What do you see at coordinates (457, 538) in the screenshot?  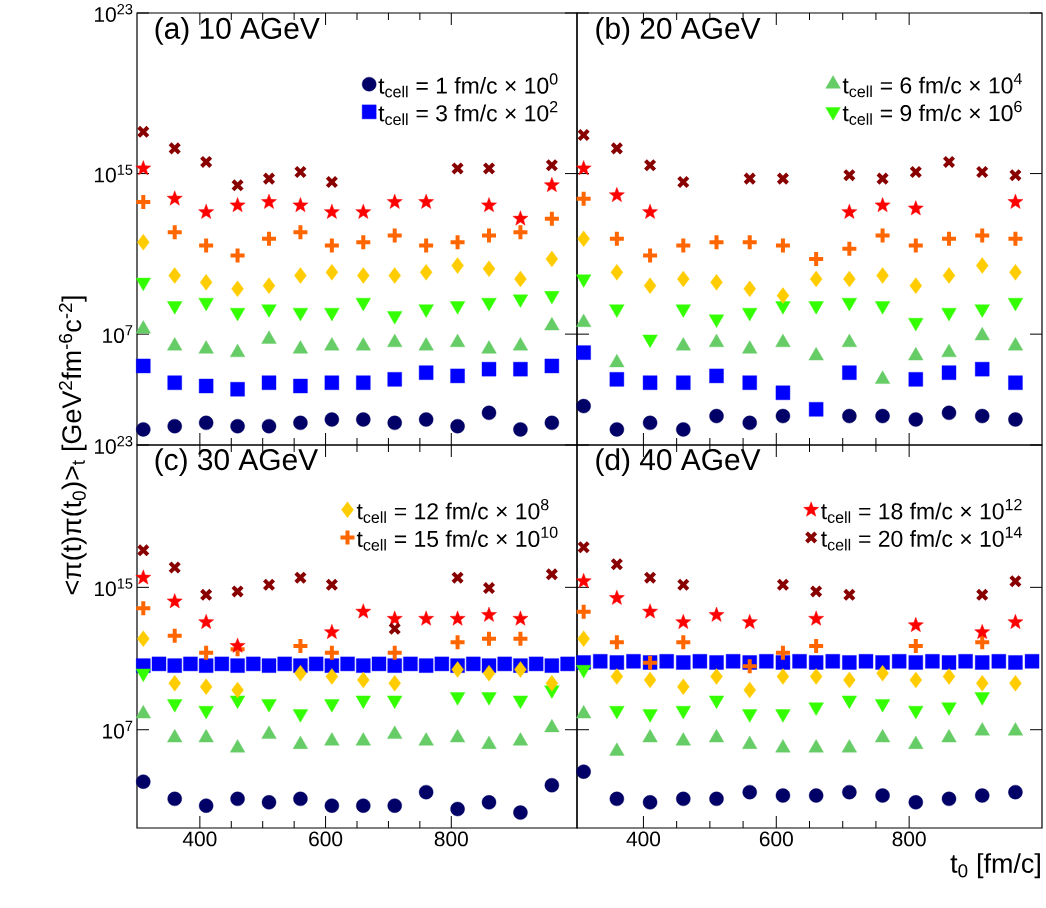 I see `legend-label: t$_{cell}$ = 15 fm/c × 10$^{10}$` at bounding box center [457, 538].